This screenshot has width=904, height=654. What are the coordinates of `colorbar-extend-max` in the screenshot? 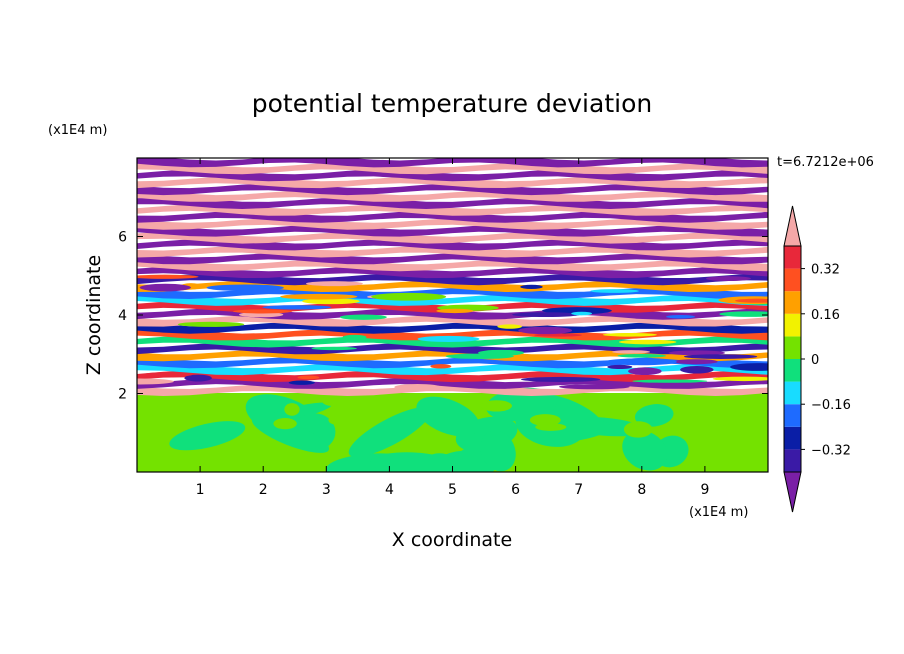 It's located at (792, 226).